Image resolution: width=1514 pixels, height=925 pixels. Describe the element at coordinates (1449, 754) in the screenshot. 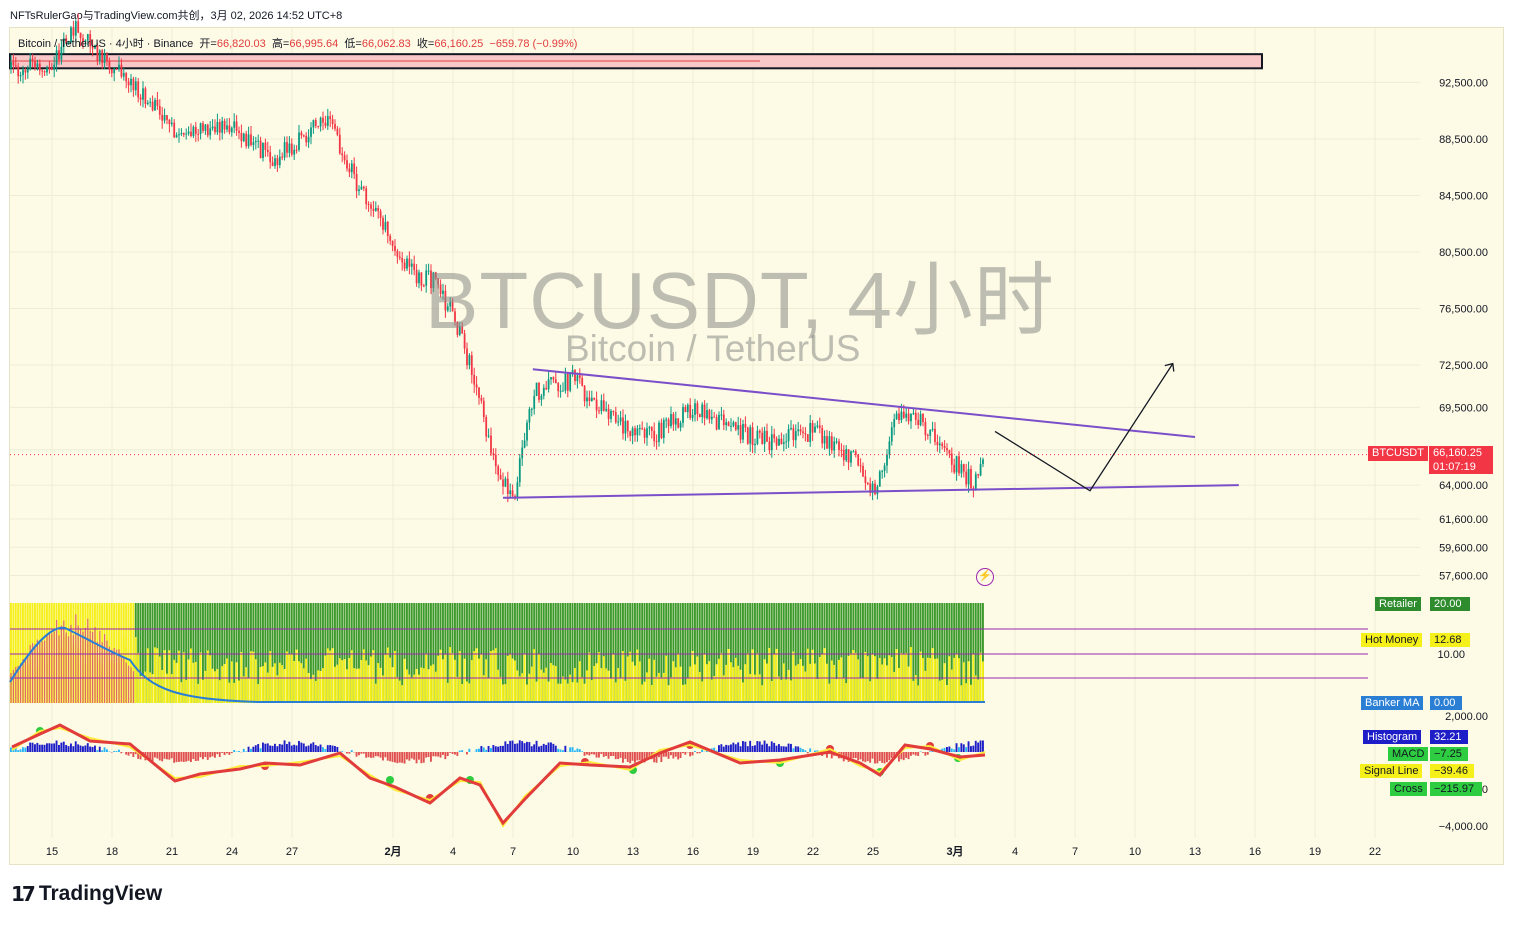

I see `macd-tag-value: −7.25` at that location.